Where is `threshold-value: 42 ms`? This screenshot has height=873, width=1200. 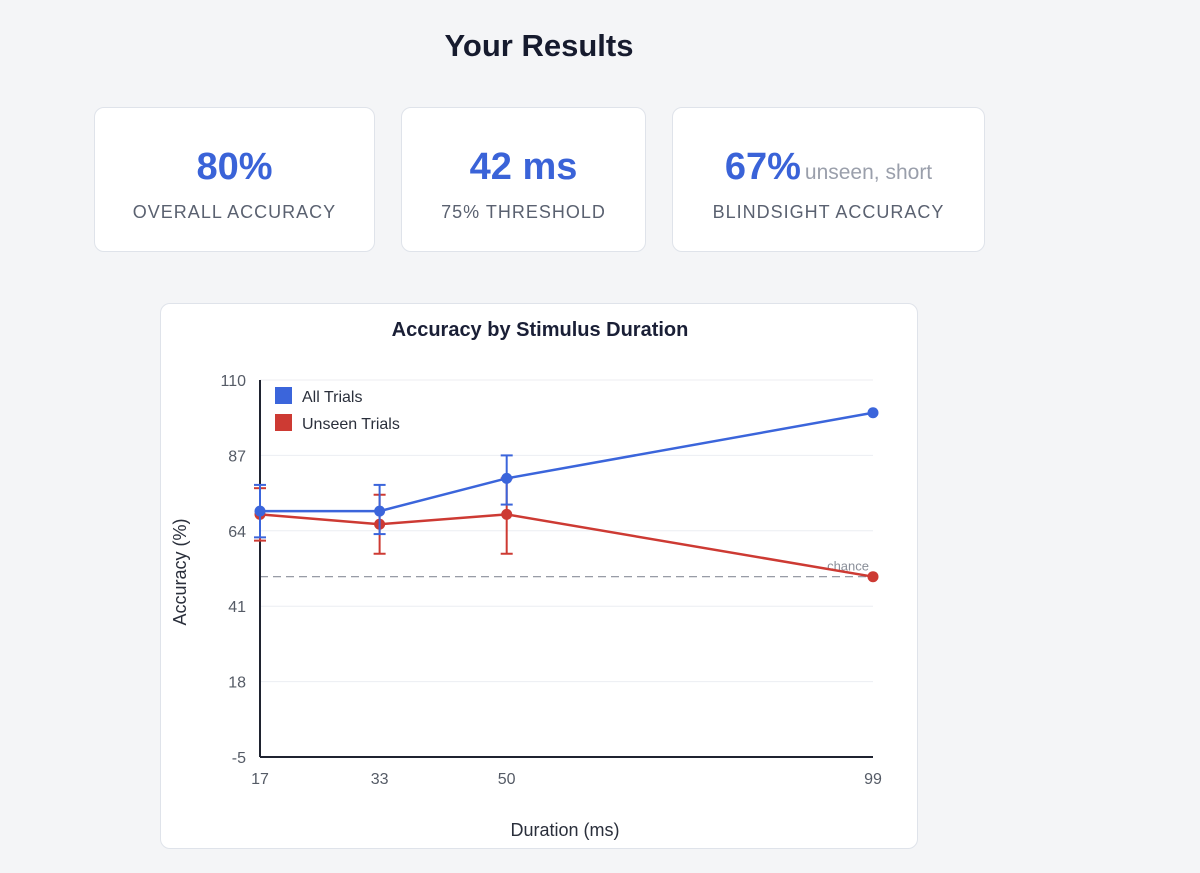
threshold-value: 42 ms is located at coordinates (523, 167).